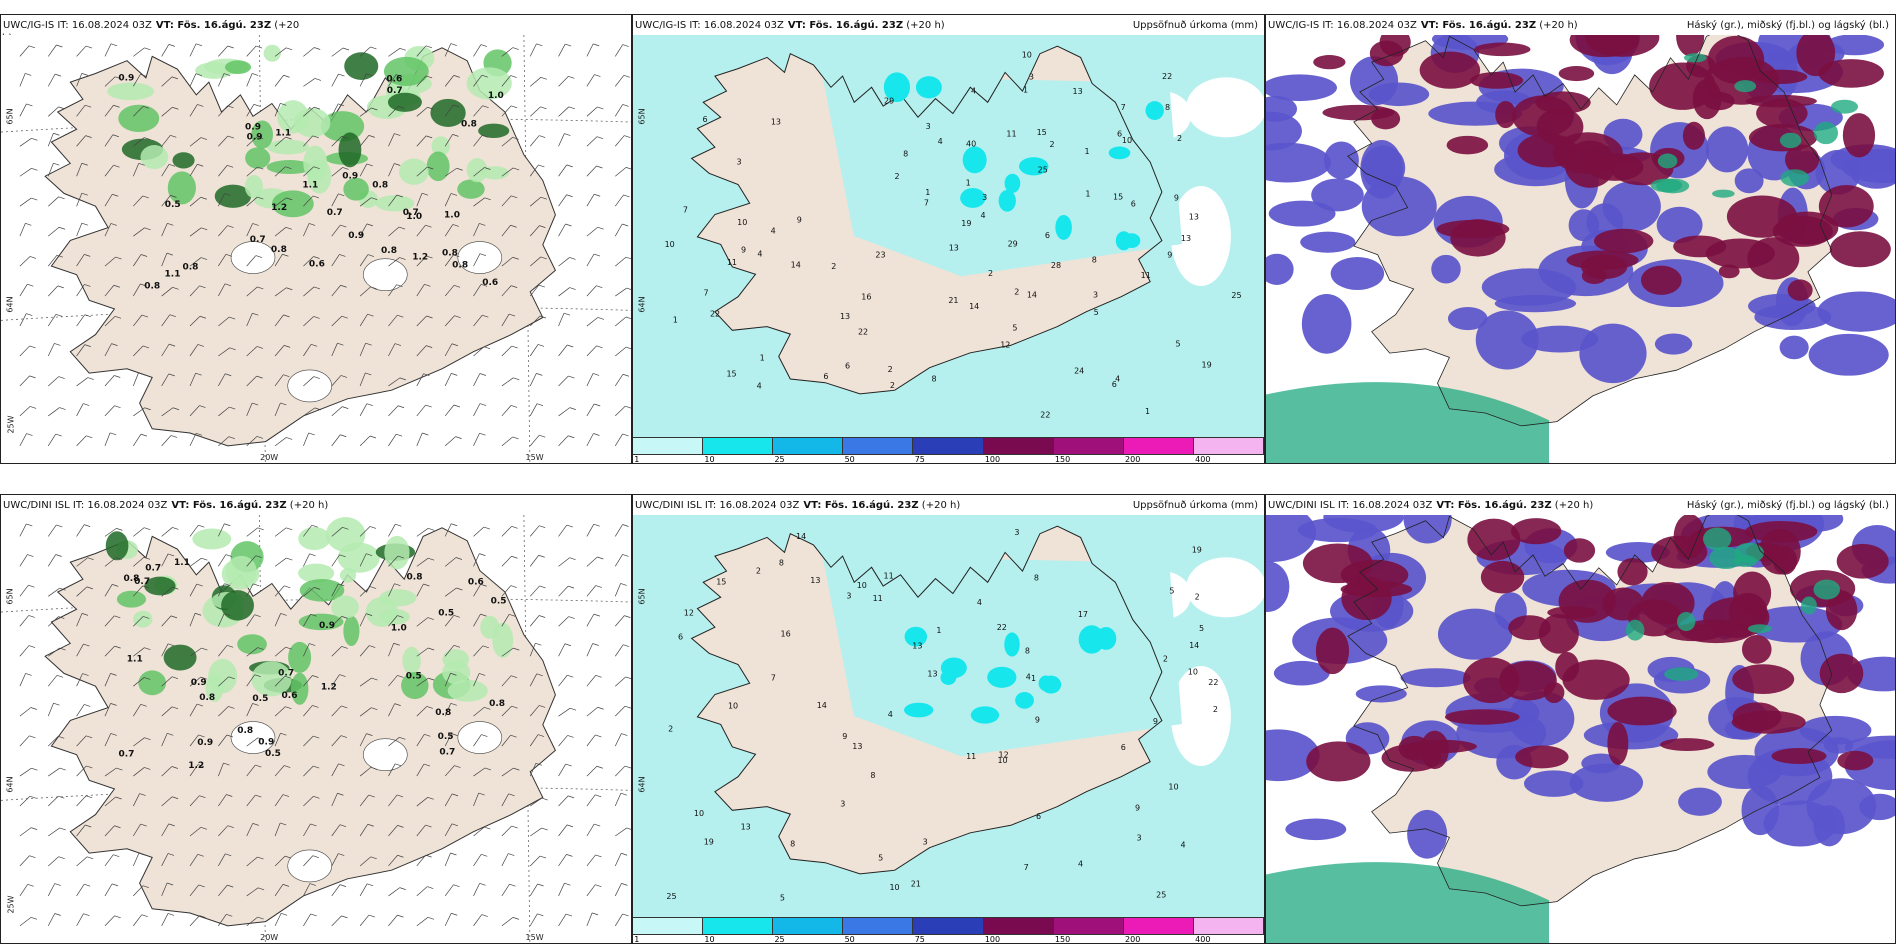 The width and height of the screenshot is (1900, 950). What do you see at coordinates (919, 459) in the screenshot?
I see `colorbar-tick-label: 75` at bounding box center [919, 459].